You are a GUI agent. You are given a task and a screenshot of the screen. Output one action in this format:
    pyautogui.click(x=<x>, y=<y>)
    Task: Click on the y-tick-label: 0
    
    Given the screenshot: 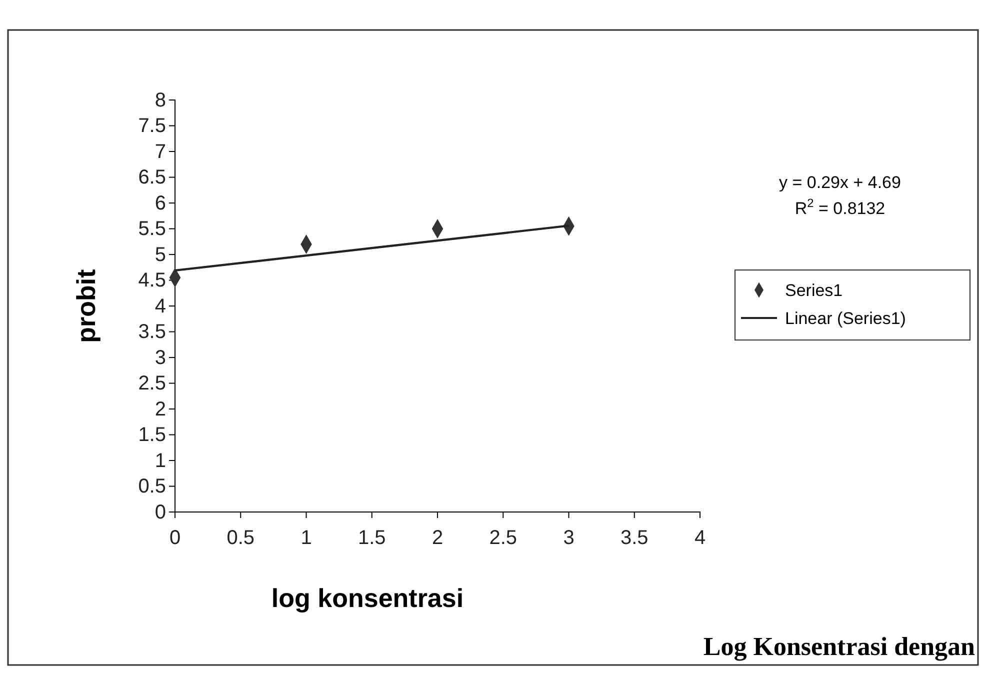 What is the action you would take?
    pyautogui.click(x=160, y=512)
    